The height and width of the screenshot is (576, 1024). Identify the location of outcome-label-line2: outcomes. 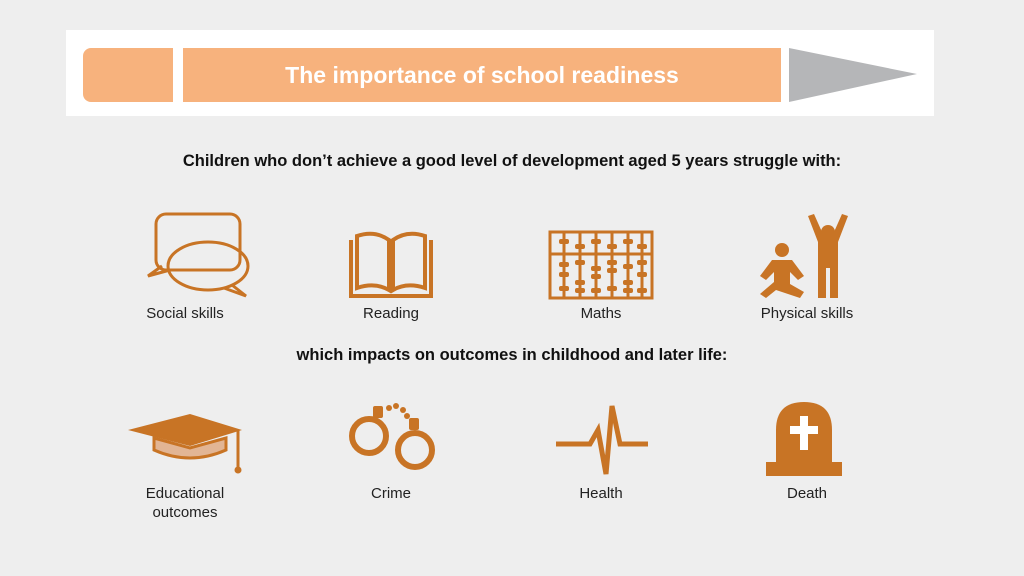
(185, 512).